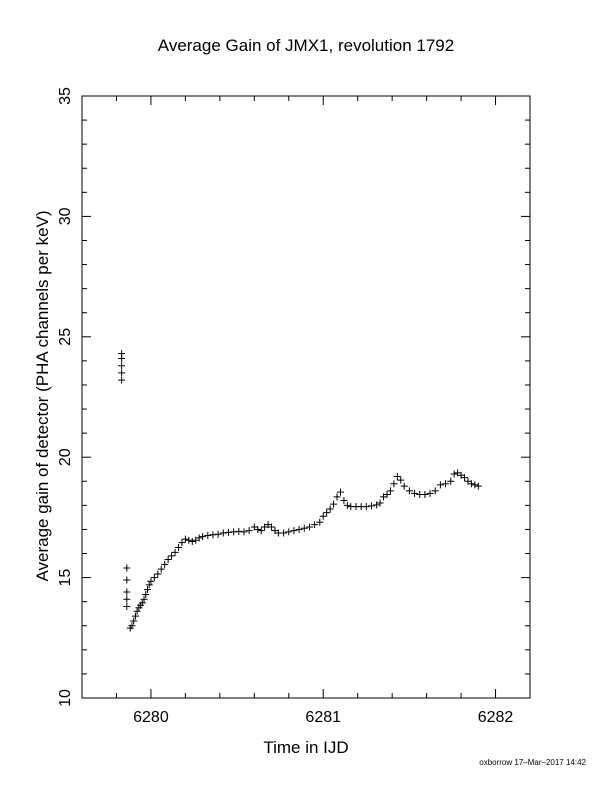  Describe the element at coordinates (65, 96) in the screenshot. I see `y-tick-label: 35` at that location.